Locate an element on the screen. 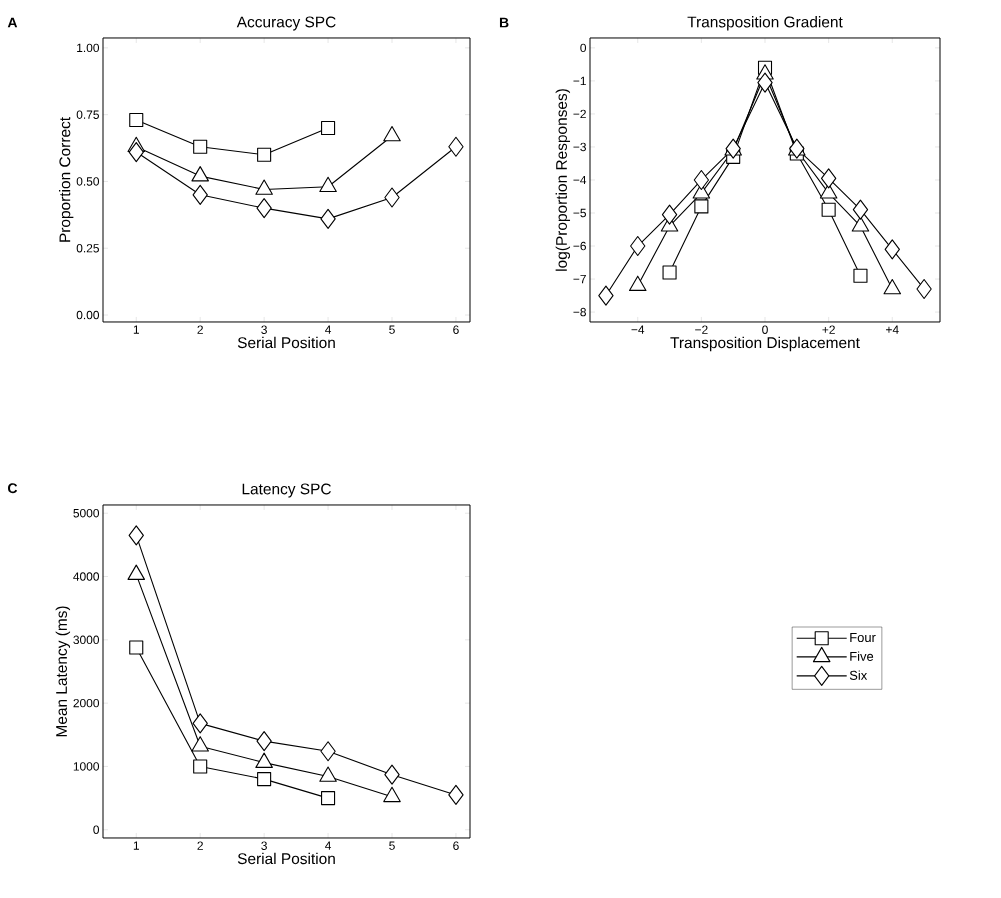 The image size is (1001, 898). text: B is located at coordinates (504, 22).